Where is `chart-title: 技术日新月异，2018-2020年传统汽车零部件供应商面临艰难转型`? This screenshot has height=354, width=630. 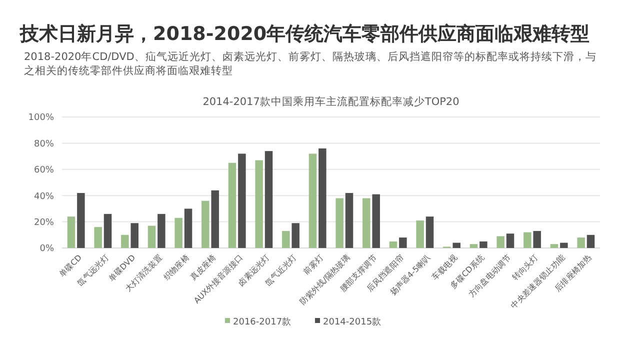 chart-title: 技术日新月异，2018-2020年传统汽车零部件供应商面临艰难转型 is located at coordinates (304, 34).